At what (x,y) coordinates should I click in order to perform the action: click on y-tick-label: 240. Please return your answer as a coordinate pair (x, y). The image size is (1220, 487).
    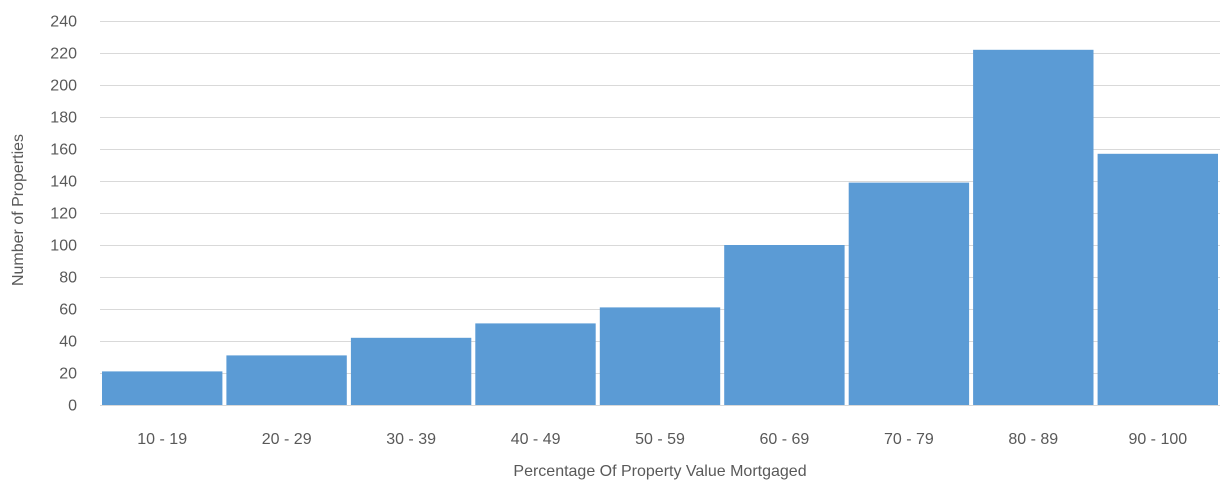
    Looking at the image, I should click on (63, 22).